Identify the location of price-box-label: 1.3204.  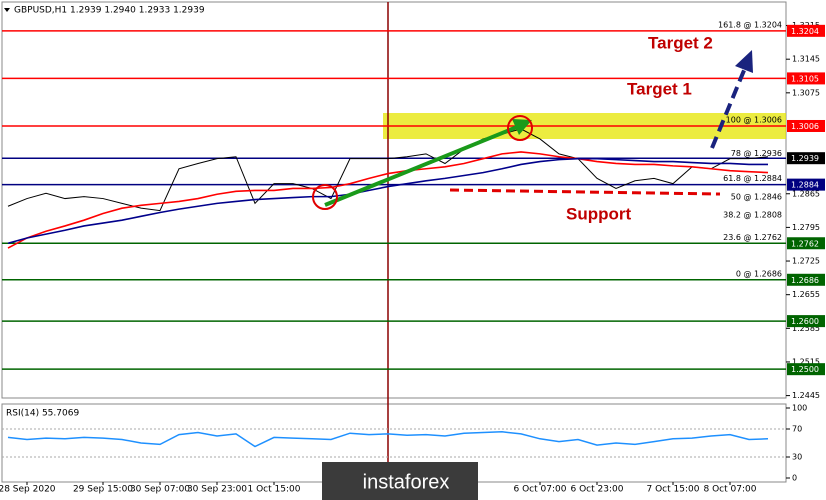
(805, 31).